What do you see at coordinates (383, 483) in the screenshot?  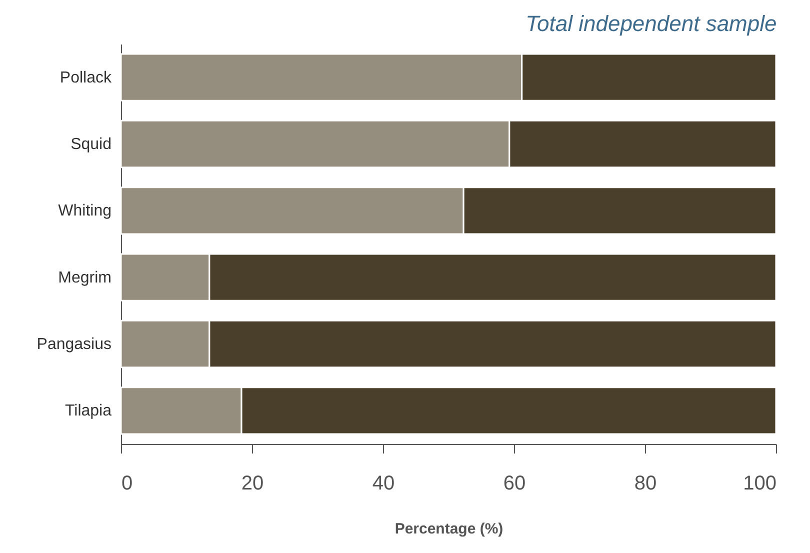 I see `x-tick-label: 40` at bounding box center [383, 483].